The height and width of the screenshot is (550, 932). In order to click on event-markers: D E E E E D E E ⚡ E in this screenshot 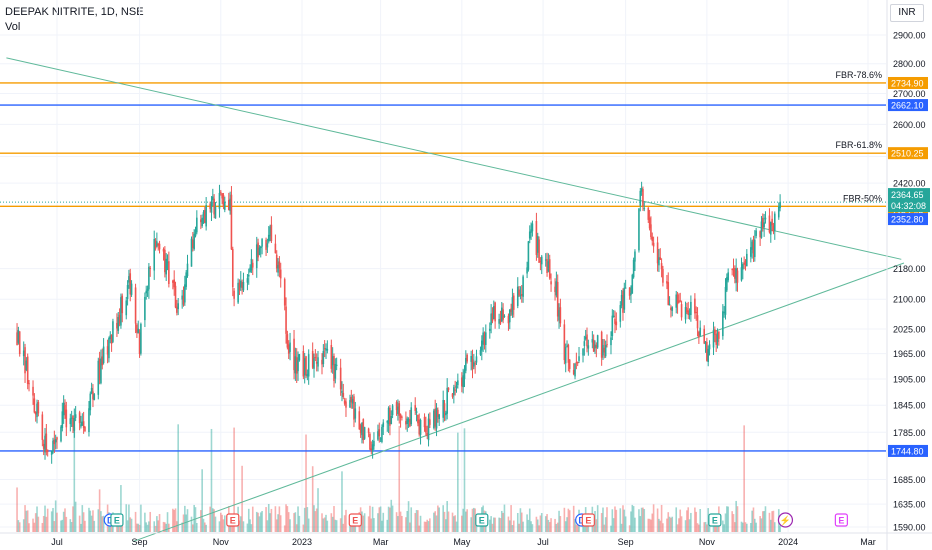, I will do `click(475, 520)`.